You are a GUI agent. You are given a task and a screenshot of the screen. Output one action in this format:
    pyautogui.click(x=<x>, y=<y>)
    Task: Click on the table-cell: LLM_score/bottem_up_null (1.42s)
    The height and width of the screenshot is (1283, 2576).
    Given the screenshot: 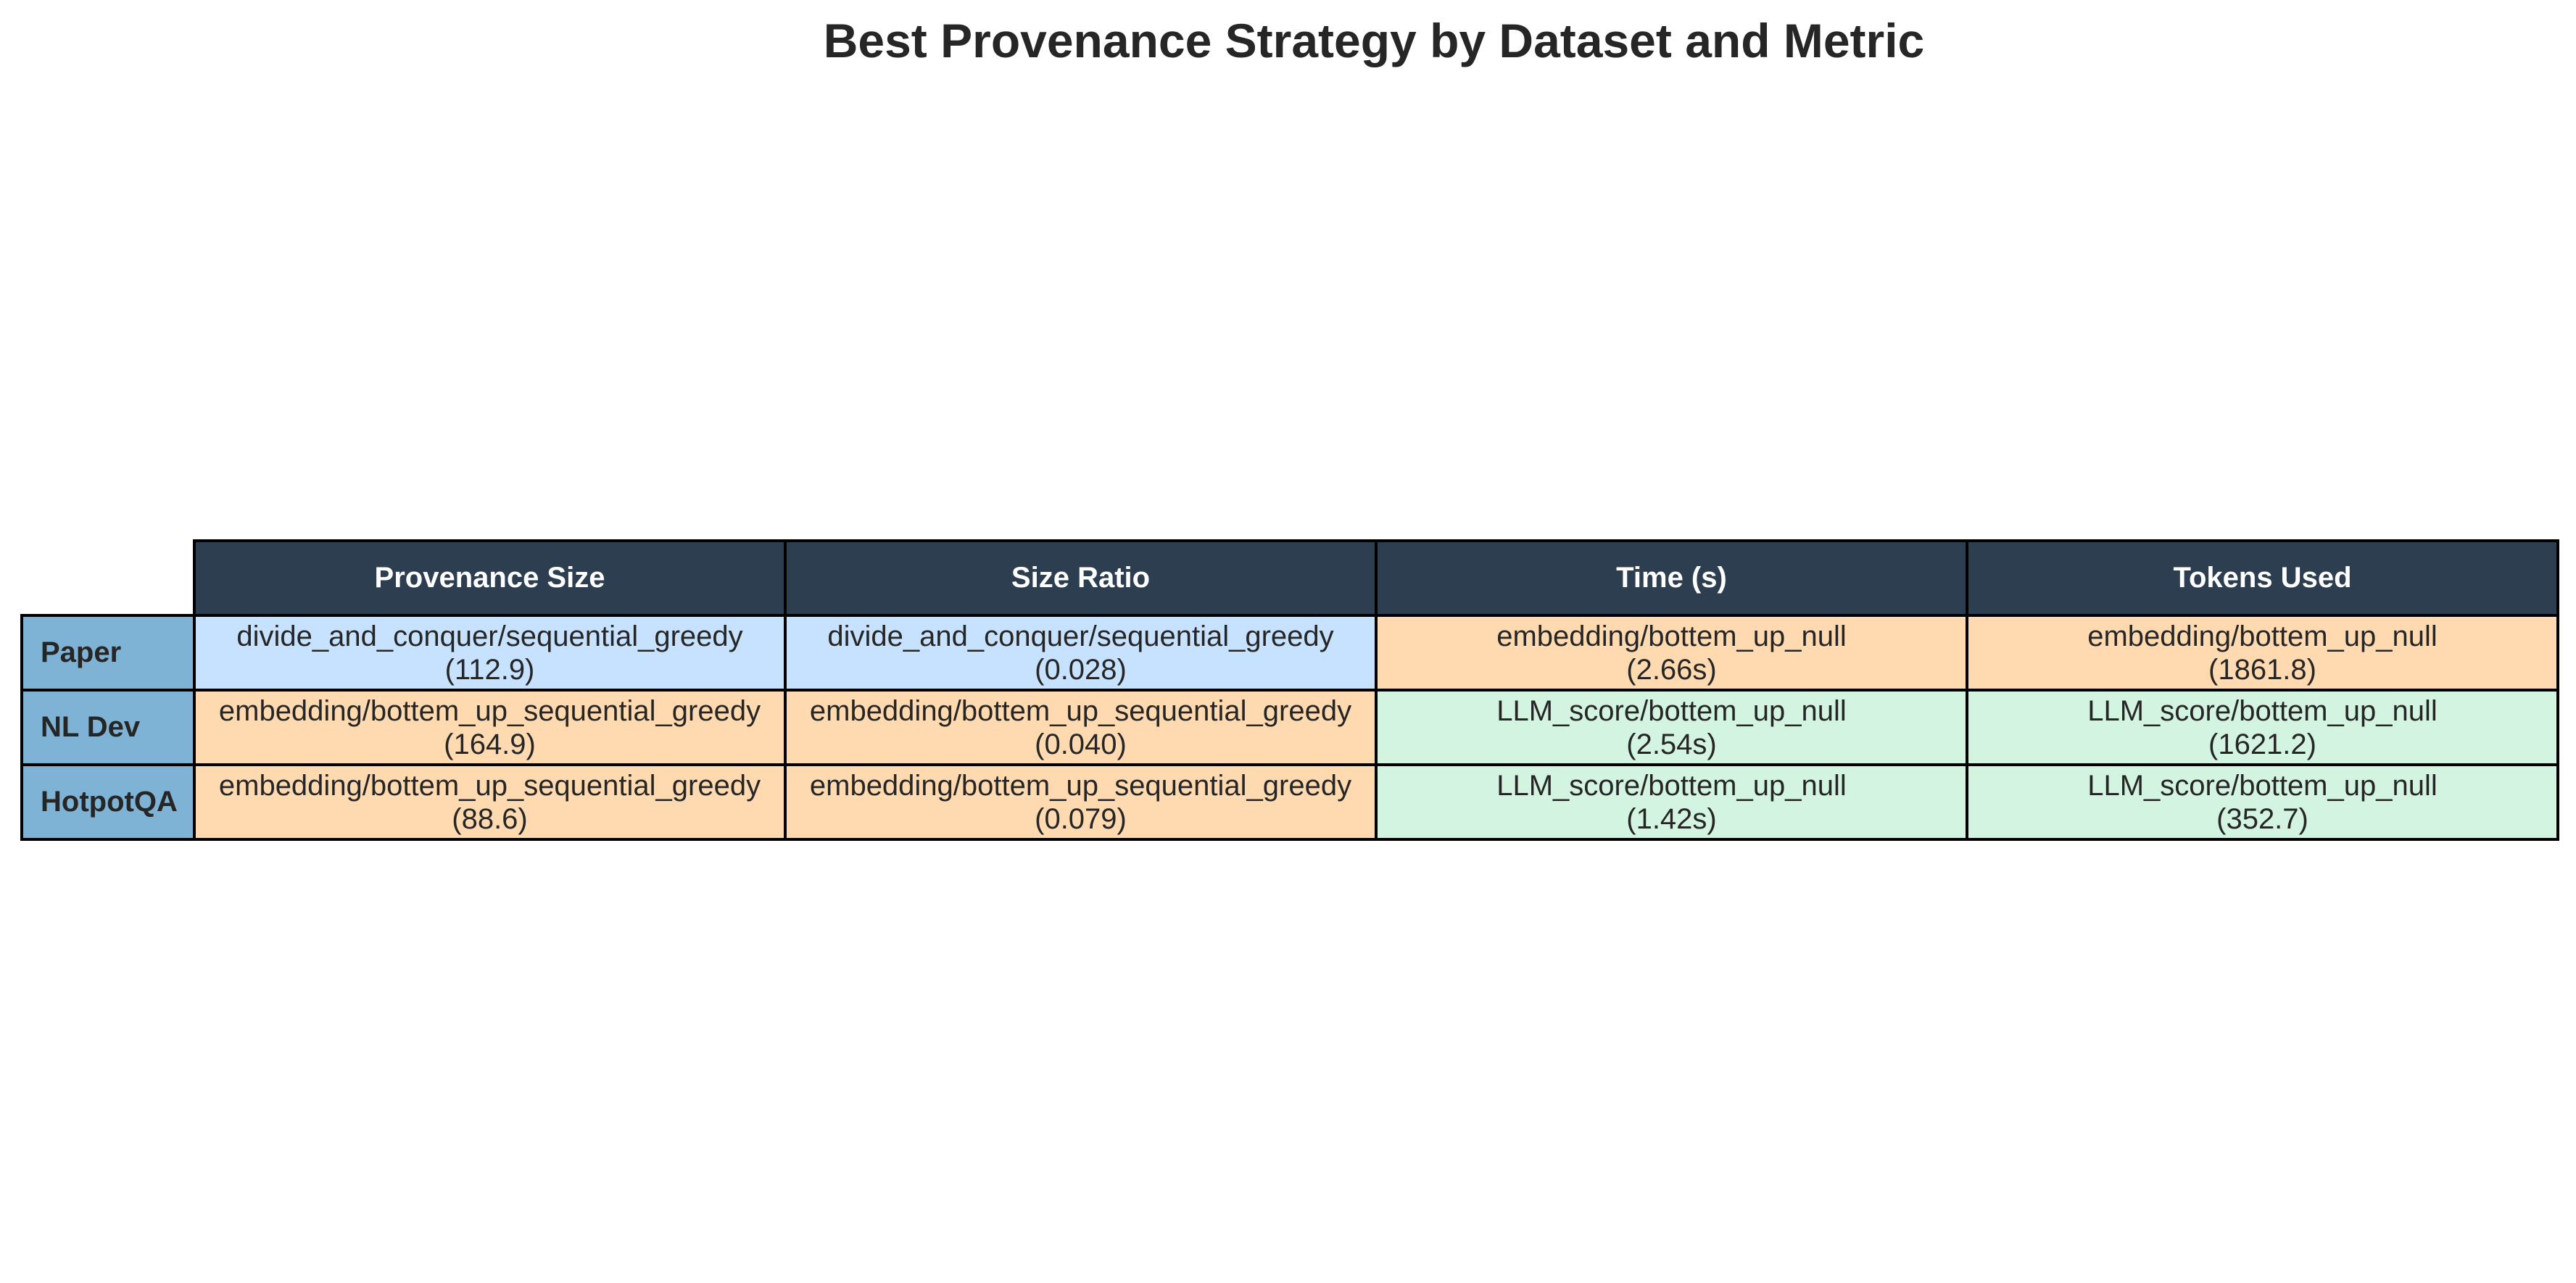 What is the action you would take?
    pyautogui.click(x=1671, y=802)
    